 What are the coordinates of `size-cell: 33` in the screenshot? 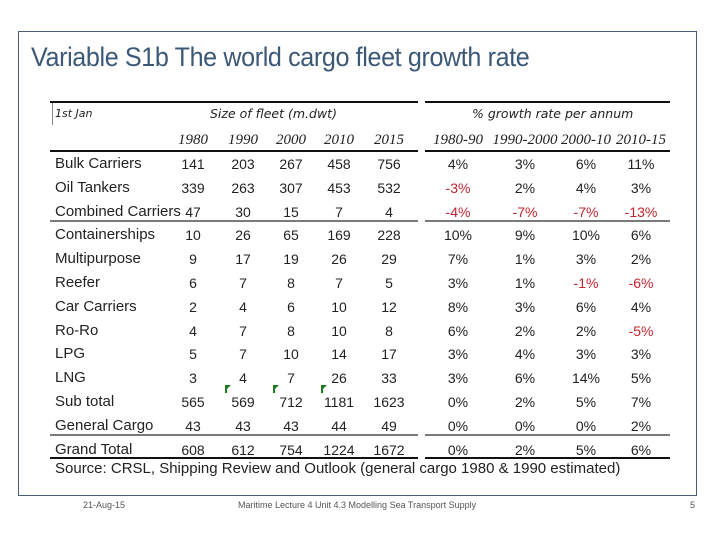 It's located at (389, 378).